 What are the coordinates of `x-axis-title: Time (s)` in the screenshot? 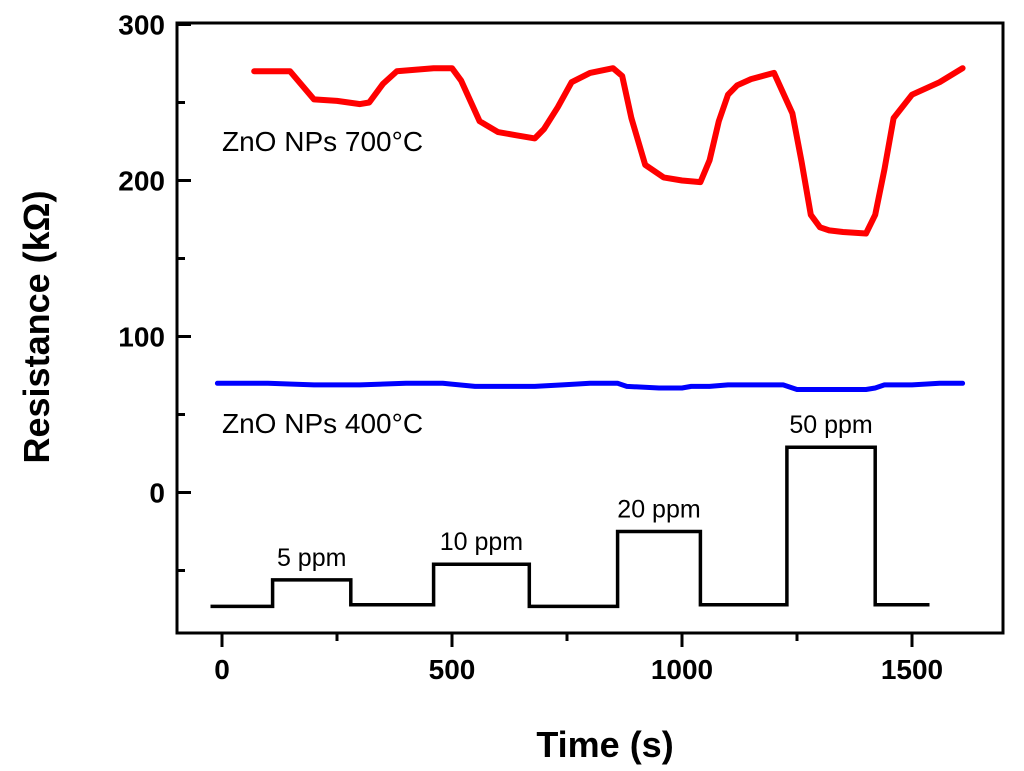 It's located at (604, 744).